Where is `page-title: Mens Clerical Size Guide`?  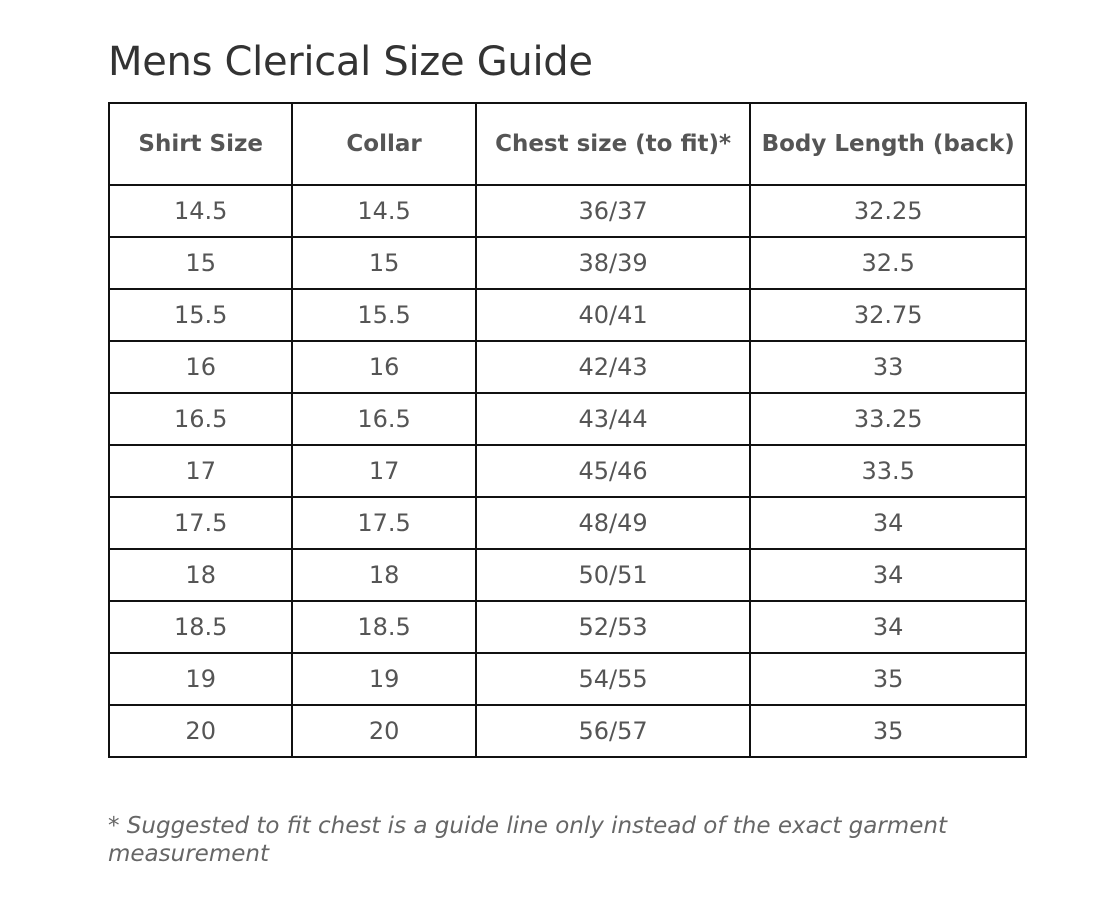
page-title: Mens Clerical Size Guide is located at coordinates (350, 62).